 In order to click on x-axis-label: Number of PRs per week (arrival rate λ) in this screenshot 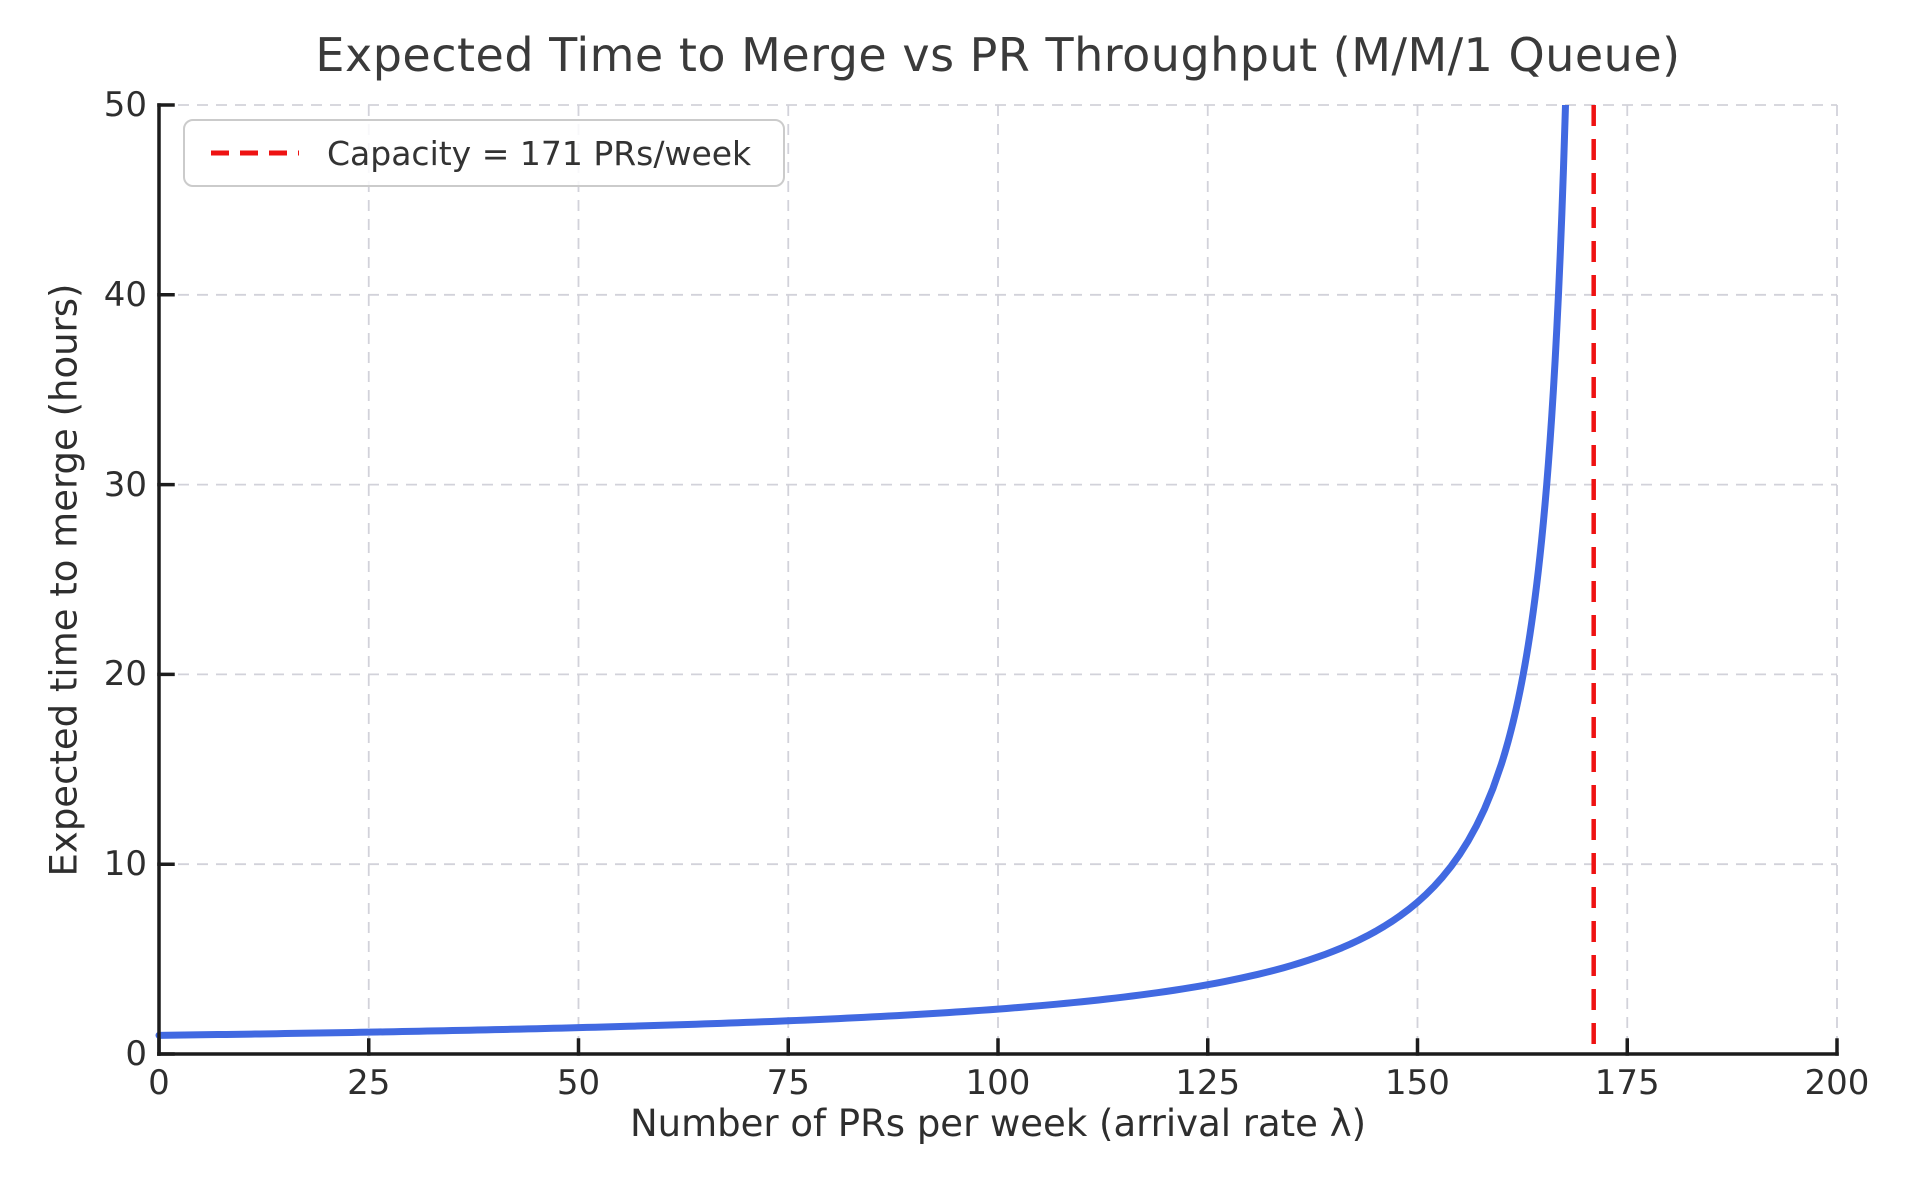, I will do `click(998, 1123)`.